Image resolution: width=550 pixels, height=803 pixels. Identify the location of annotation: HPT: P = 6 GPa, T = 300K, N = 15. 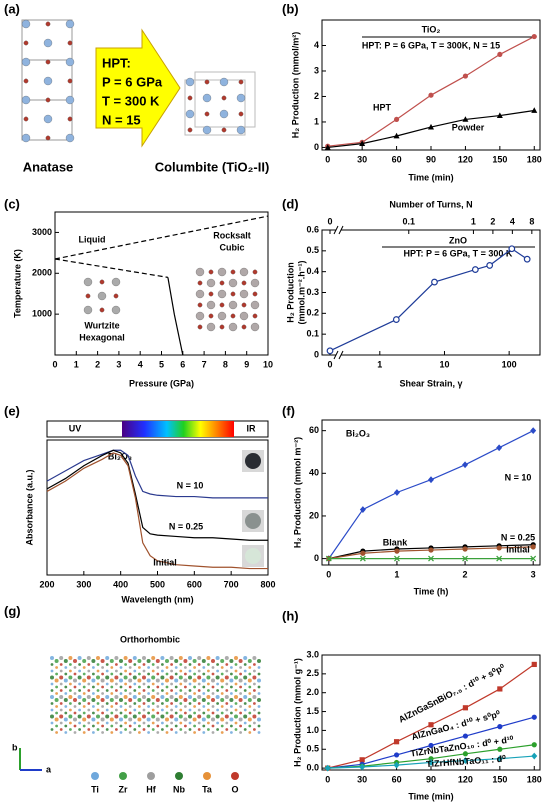
(431, 45).